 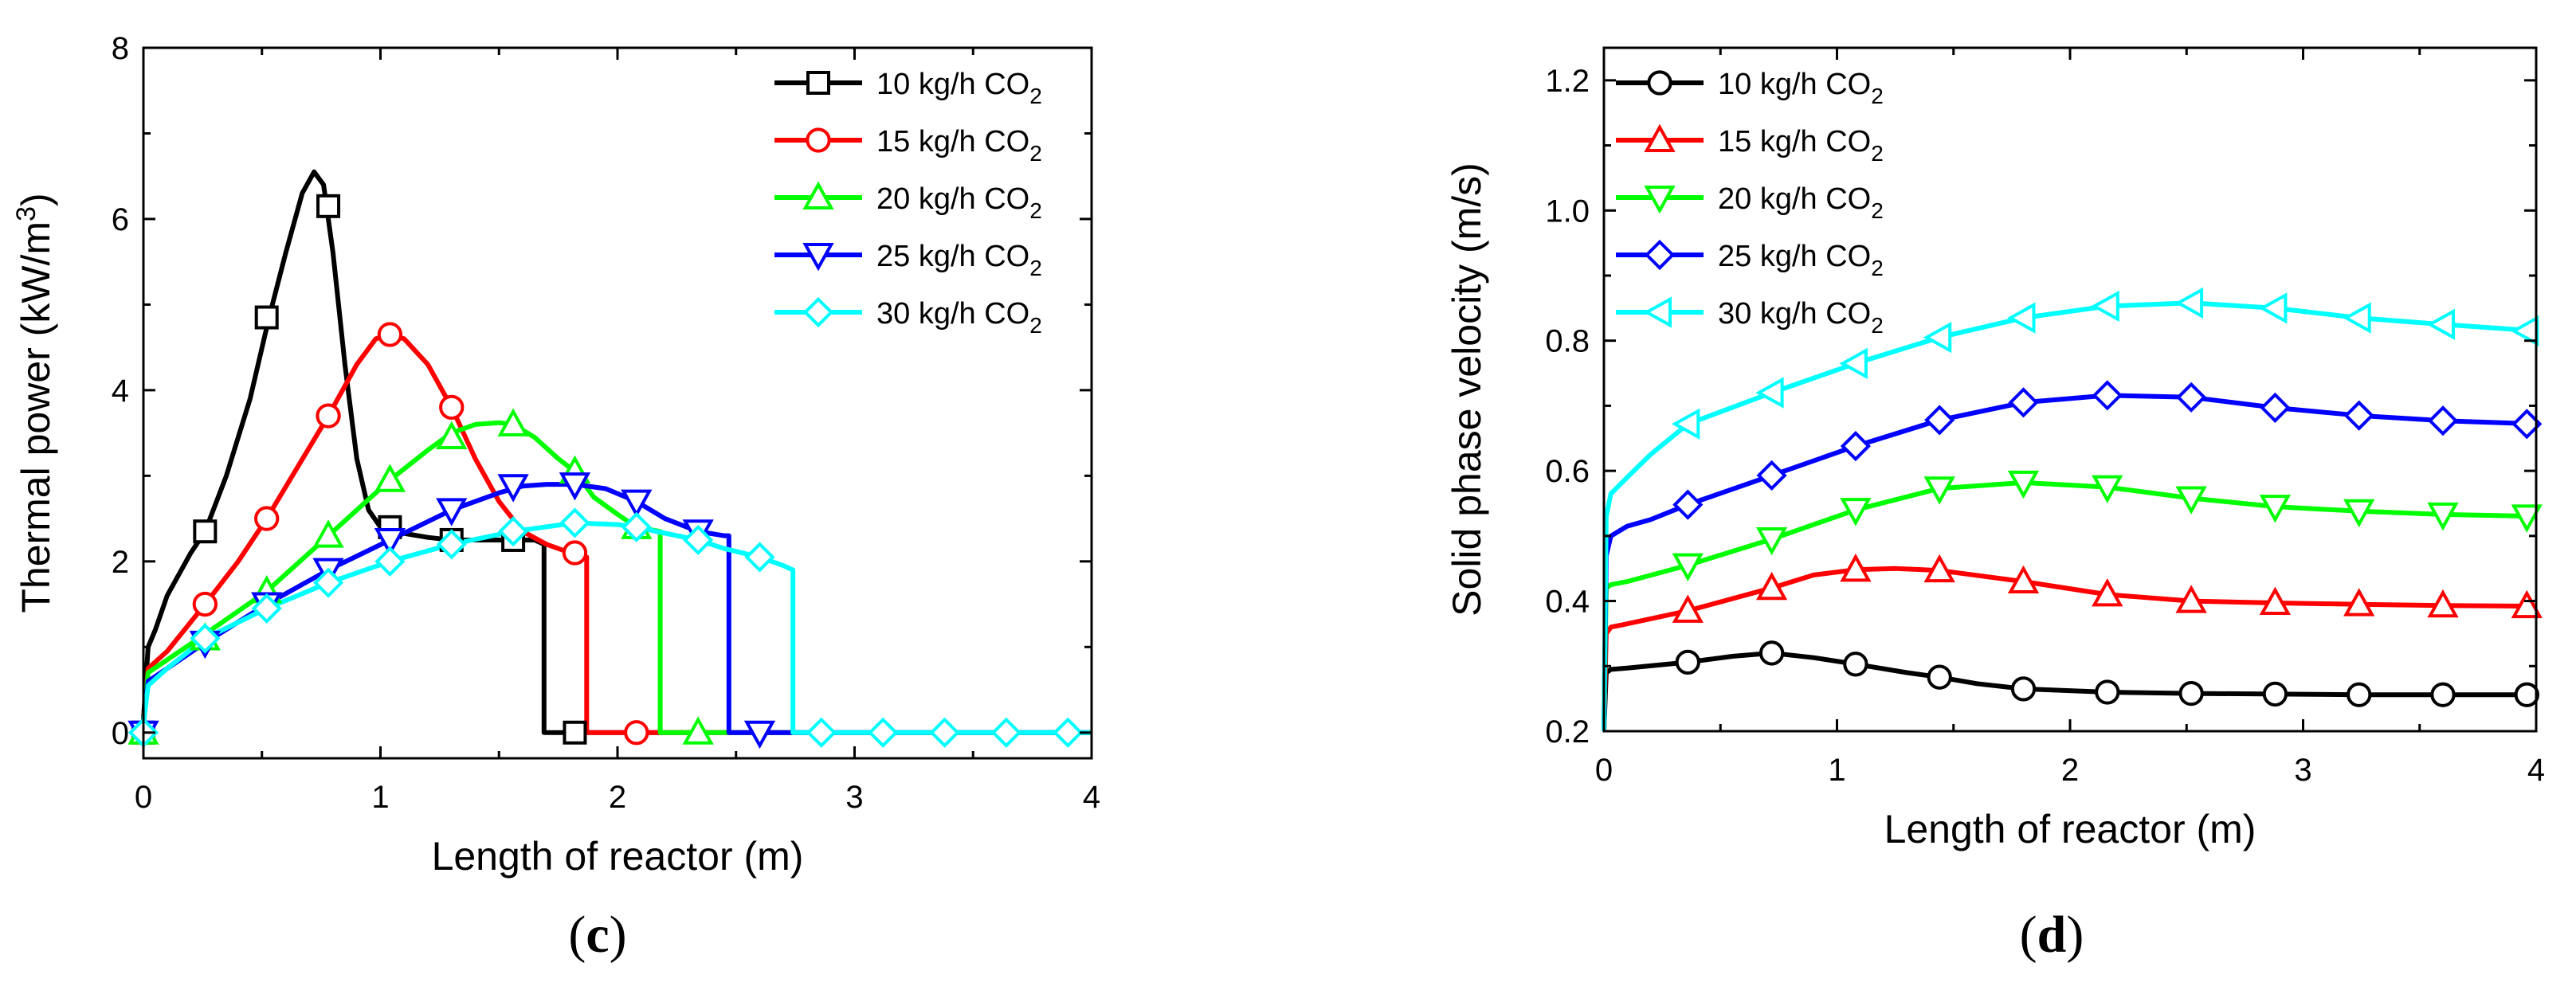 What do you see at coordinates (1567, 603) in the screenshot?
I see `panel-d-y-tick-label: 0.4` at bounding box center [1567, 603].